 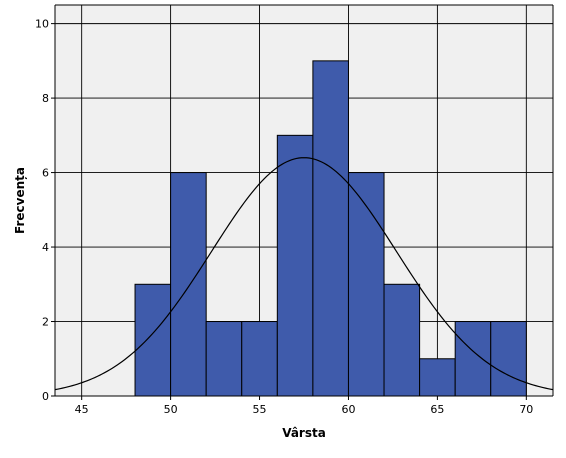 I want to click on x-tick-label: 55, so click(x=260, y=409).